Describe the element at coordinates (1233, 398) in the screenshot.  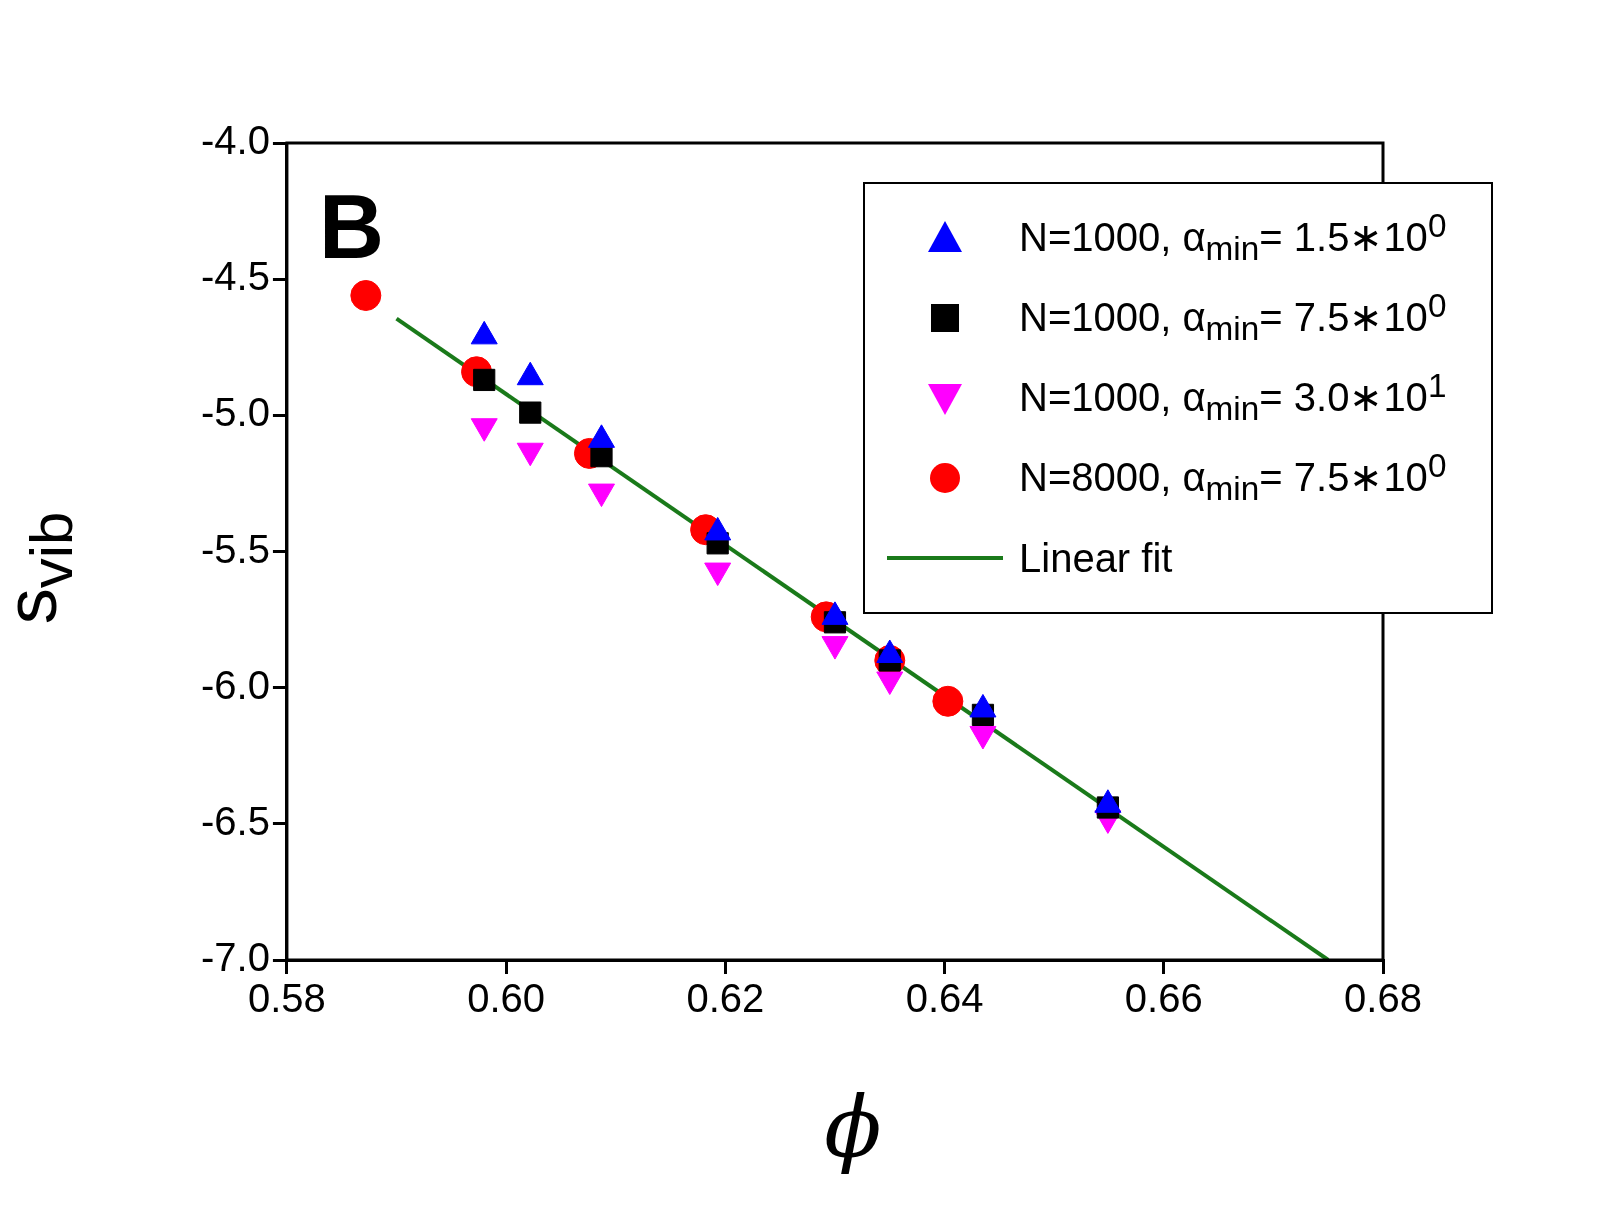
I see `legend-label: N=1000, α$_{min}$= 3.0∗10$^{1}$` at that location.